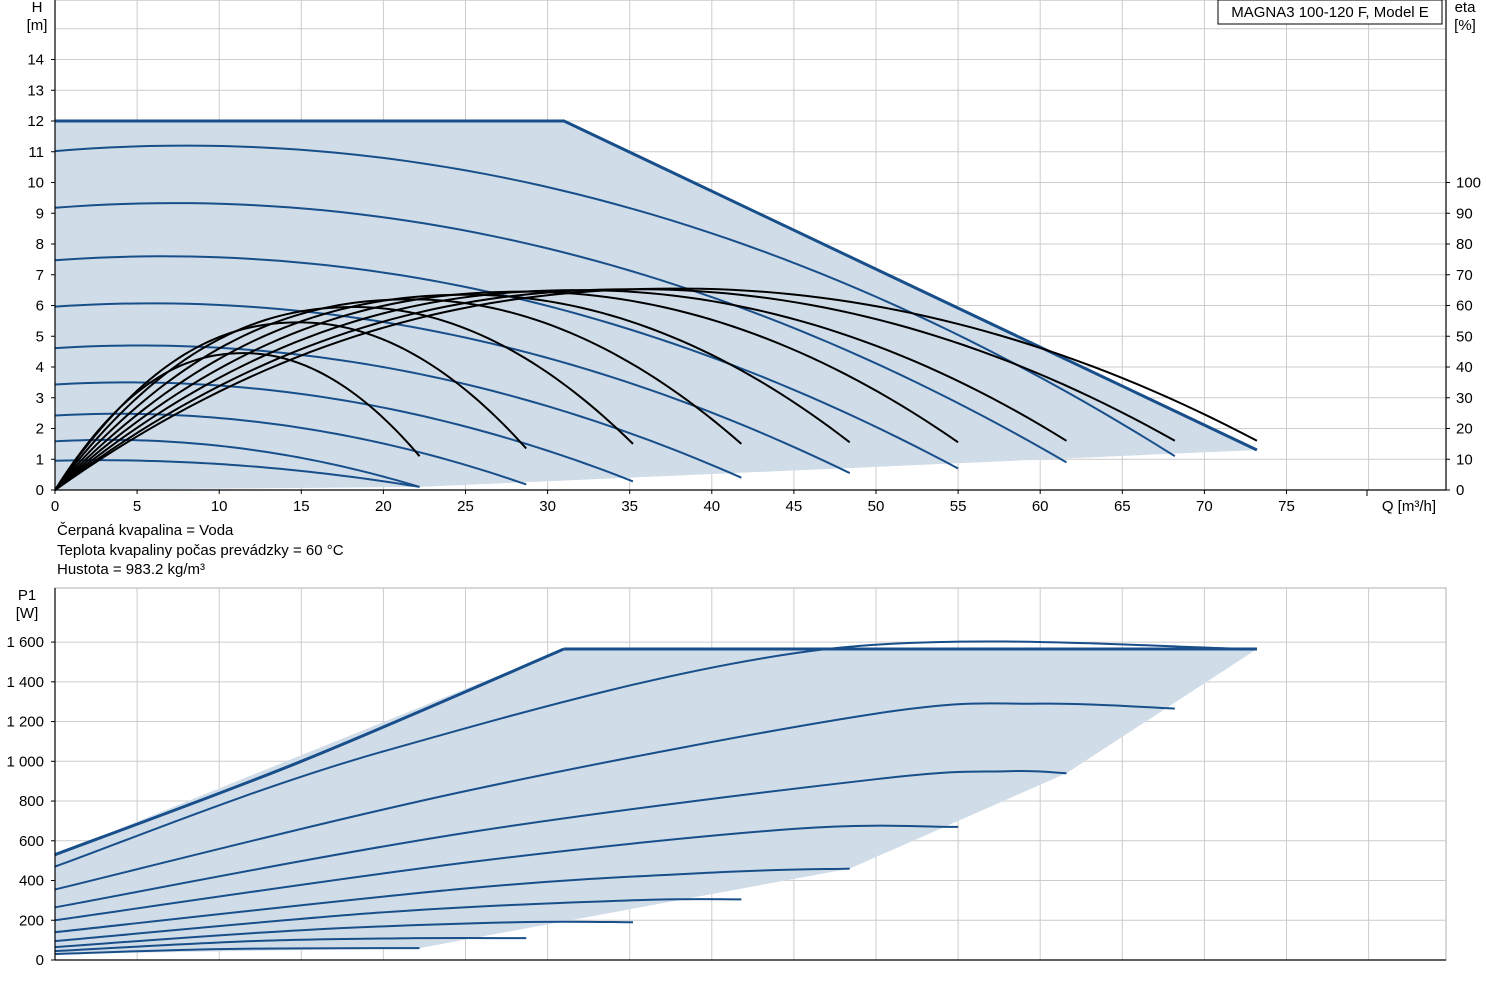  I want to click on y2-tick-label: 80, so click(1464, 244).